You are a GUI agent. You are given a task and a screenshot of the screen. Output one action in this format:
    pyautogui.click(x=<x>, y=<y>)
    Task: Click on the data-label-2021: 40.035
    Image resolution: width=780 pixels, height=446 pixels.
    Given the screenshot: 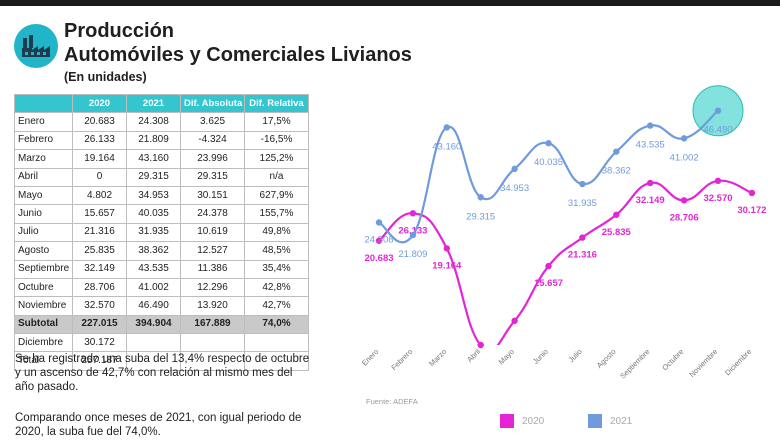 What is the action you would take?
    pyautogui.click(x=548, y=162)
    